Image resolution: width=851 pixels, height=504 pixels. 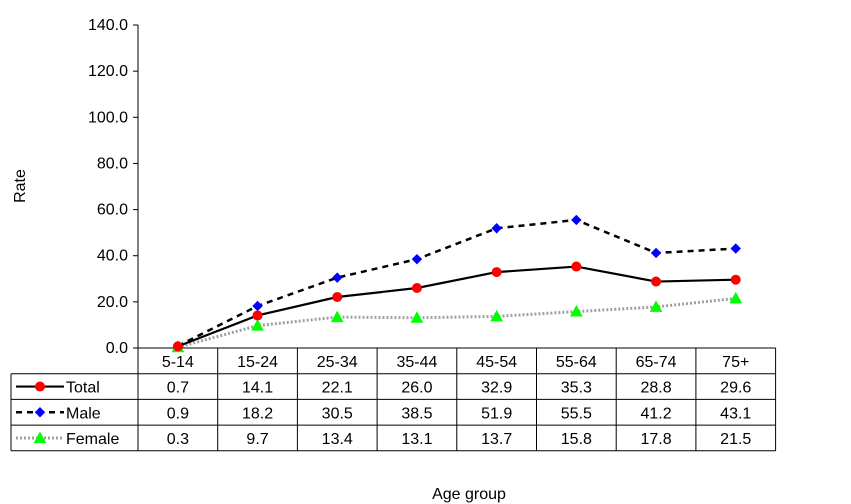 What do you see at coordinates (735, 413) in the screenshot?
I see `table-cell-value: 43.1` at bounding box center [735, 413].